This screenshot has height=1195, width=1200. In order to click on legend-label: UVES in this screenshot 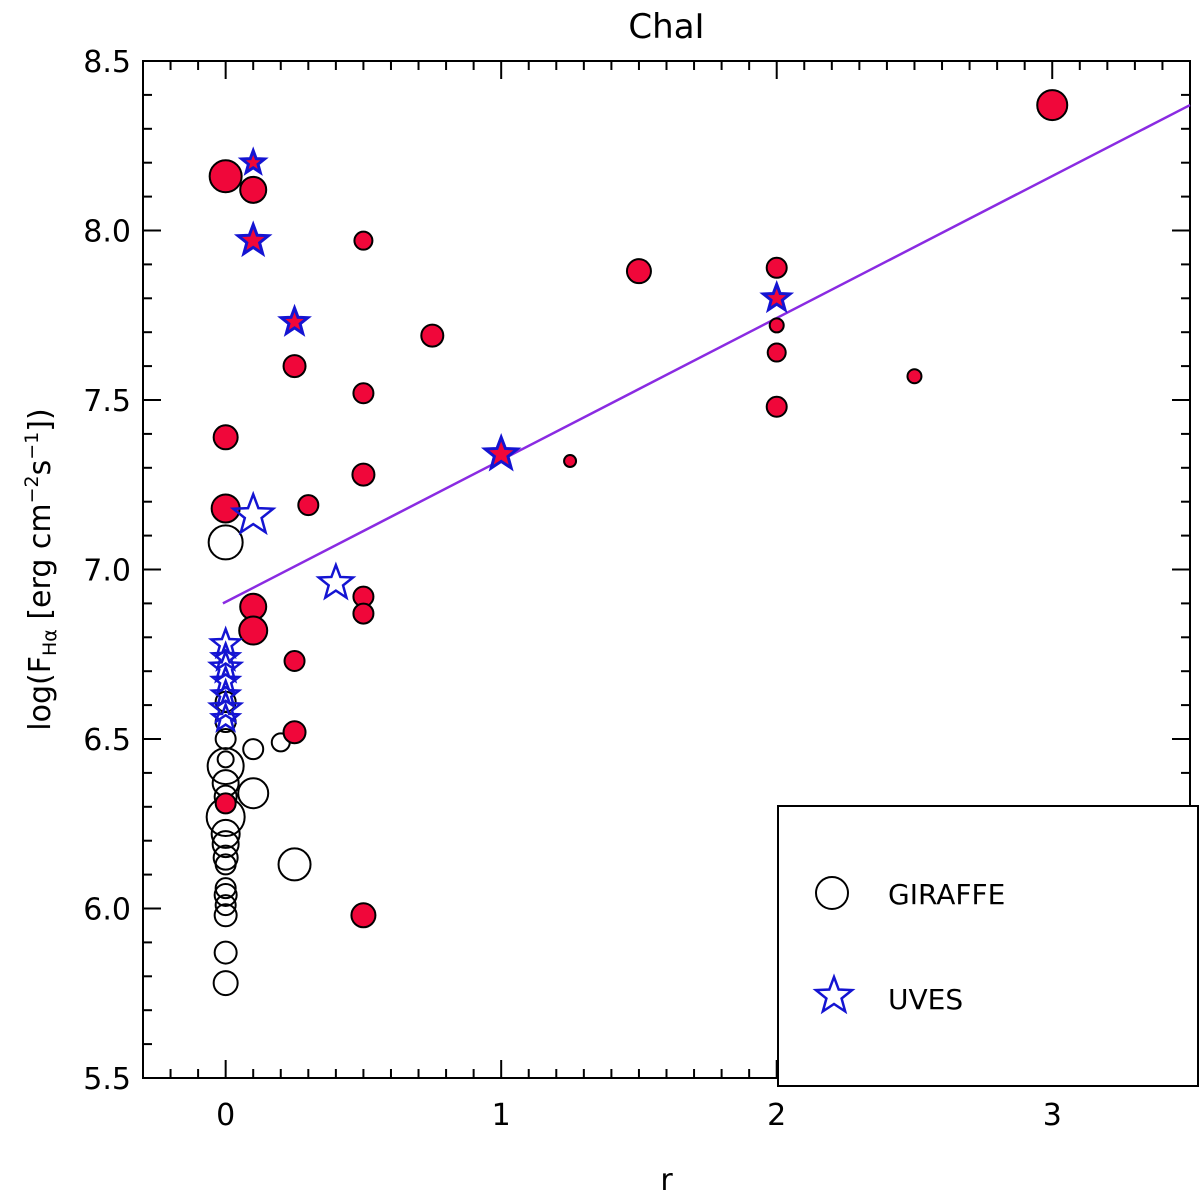, I will do `click(925, 999)`.